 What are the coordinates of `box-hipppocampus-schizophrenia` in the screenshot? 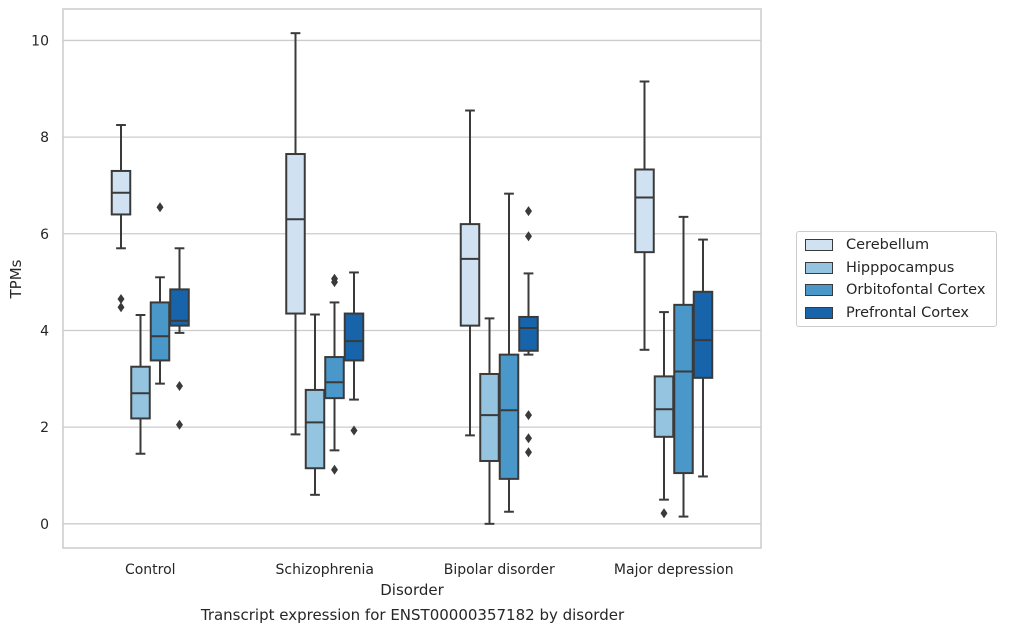 It's located at (315, 404).